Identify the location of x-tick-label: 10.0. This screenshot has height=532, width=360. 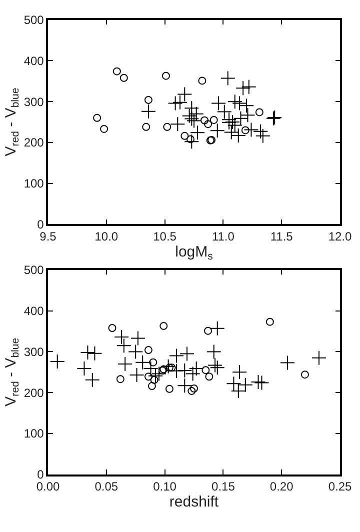
(106, 236).